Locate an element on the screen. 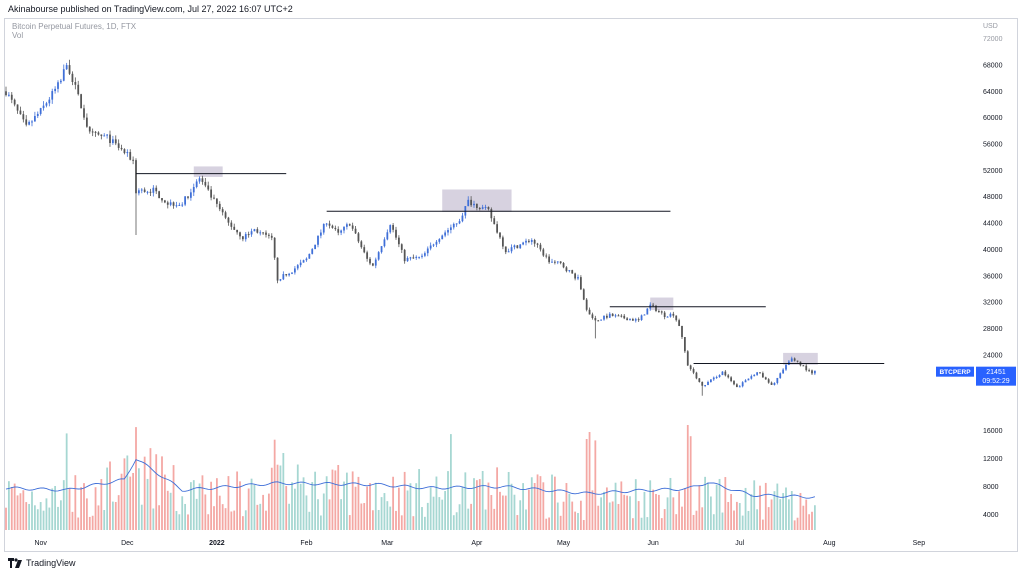 The width and height of the screenshot is (1024, 574). time-tick-label: Apr is located at coordinates (477, 543).